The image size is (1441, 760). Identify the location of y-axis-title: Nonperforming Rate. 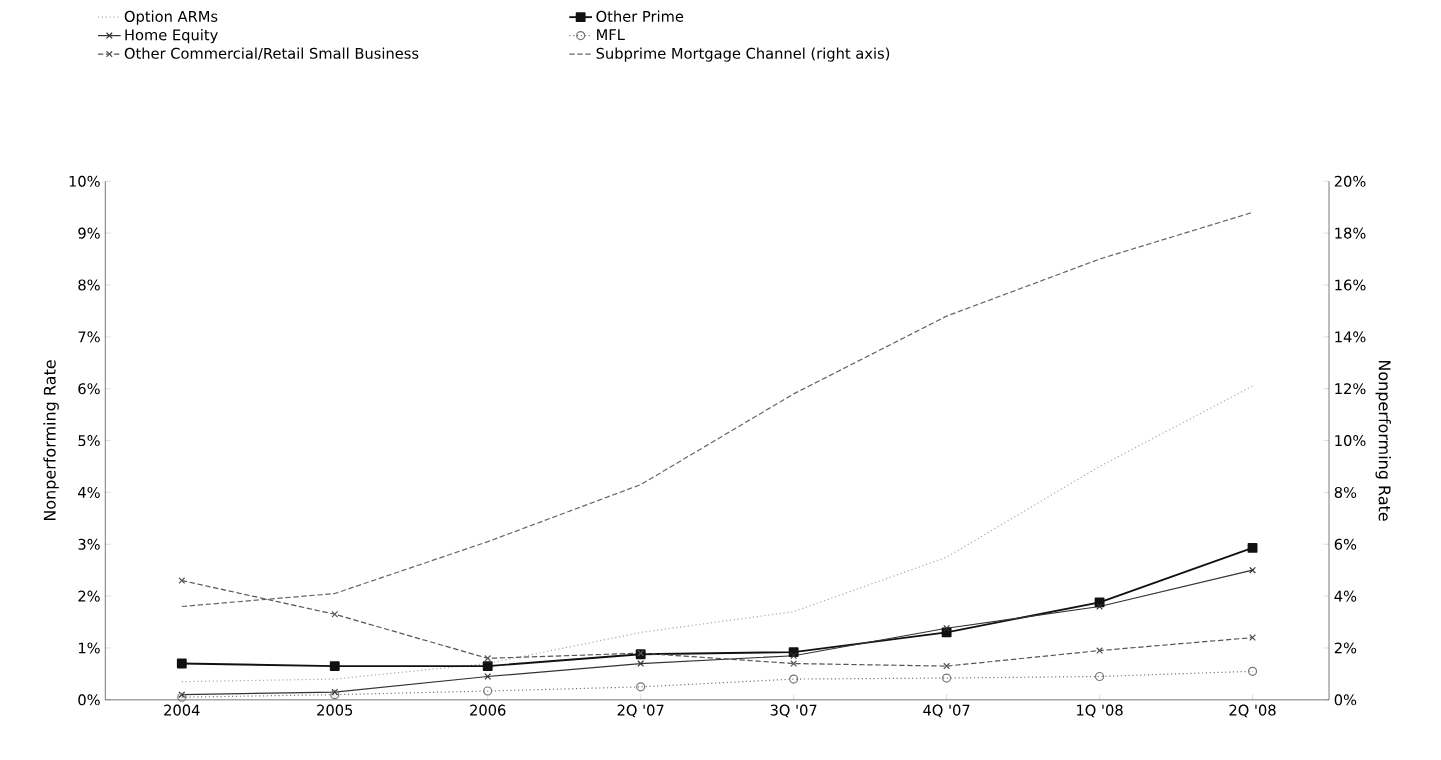
(51, 440).